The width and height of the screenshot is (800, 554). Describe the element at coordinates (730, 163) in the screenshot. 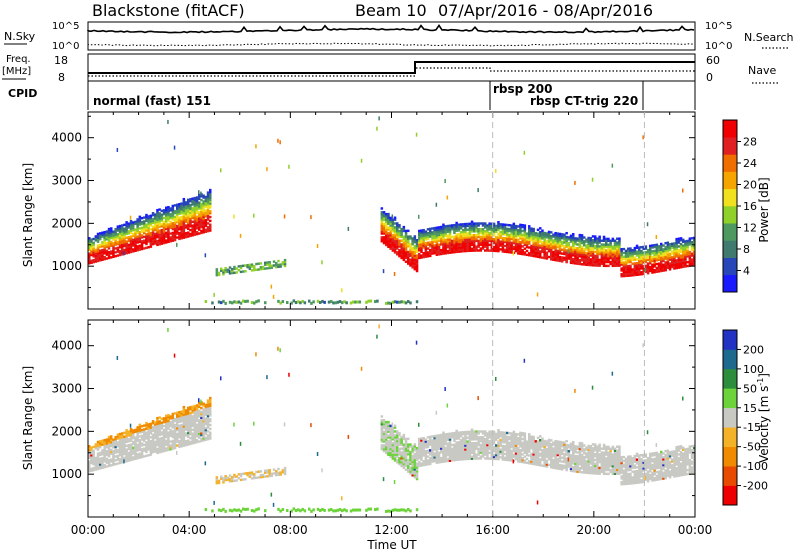

I see `colorbar-swatch` at that location.